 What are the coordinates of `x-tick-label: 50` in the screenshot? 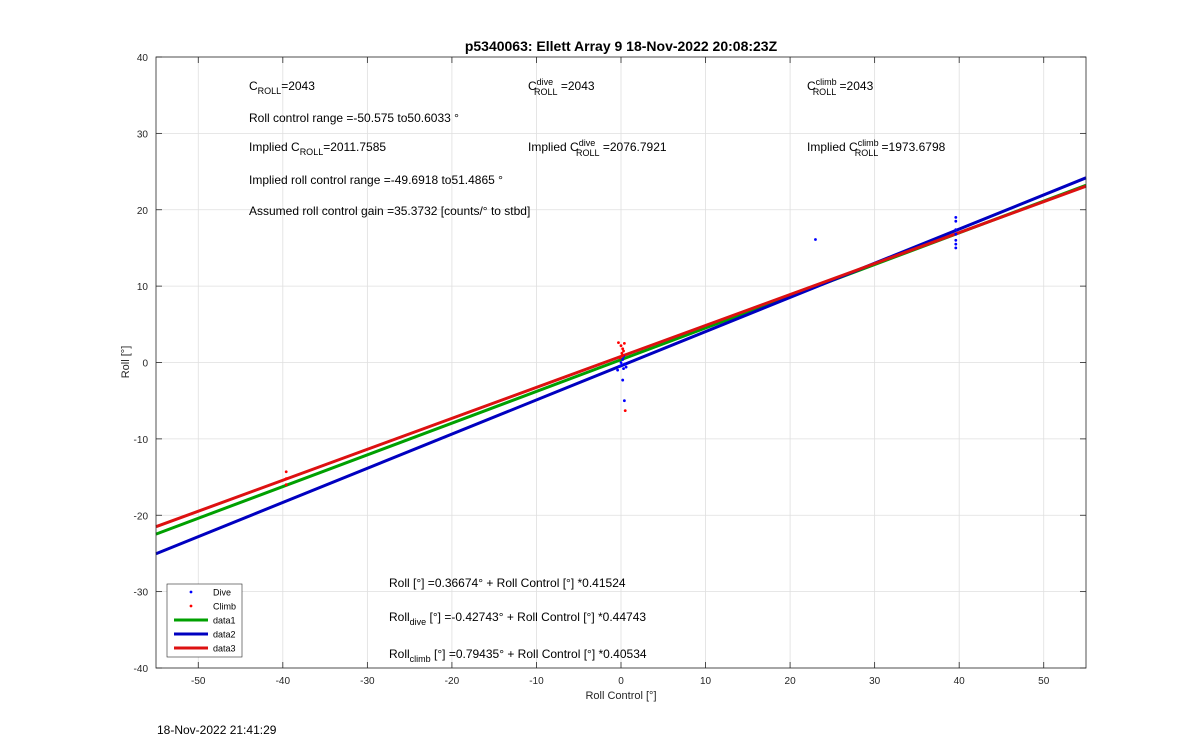 It's located at (1044, 681).